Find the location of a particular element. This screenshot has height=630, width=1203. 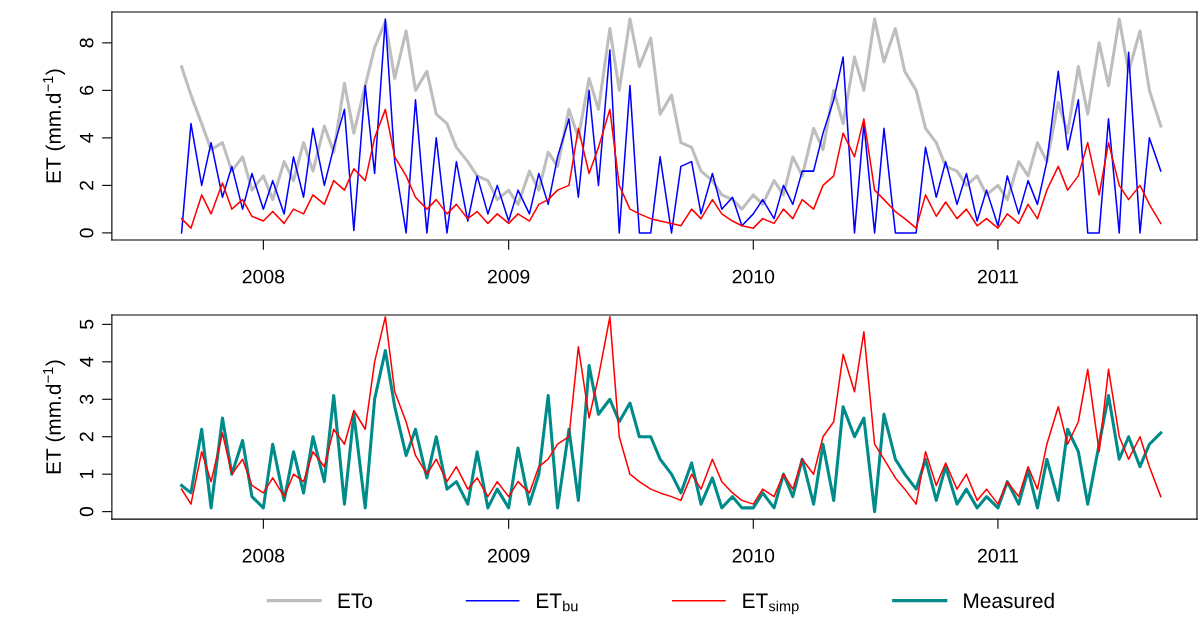

legend-label: ET$_{bu}$ is located at coordinates (557, 602).